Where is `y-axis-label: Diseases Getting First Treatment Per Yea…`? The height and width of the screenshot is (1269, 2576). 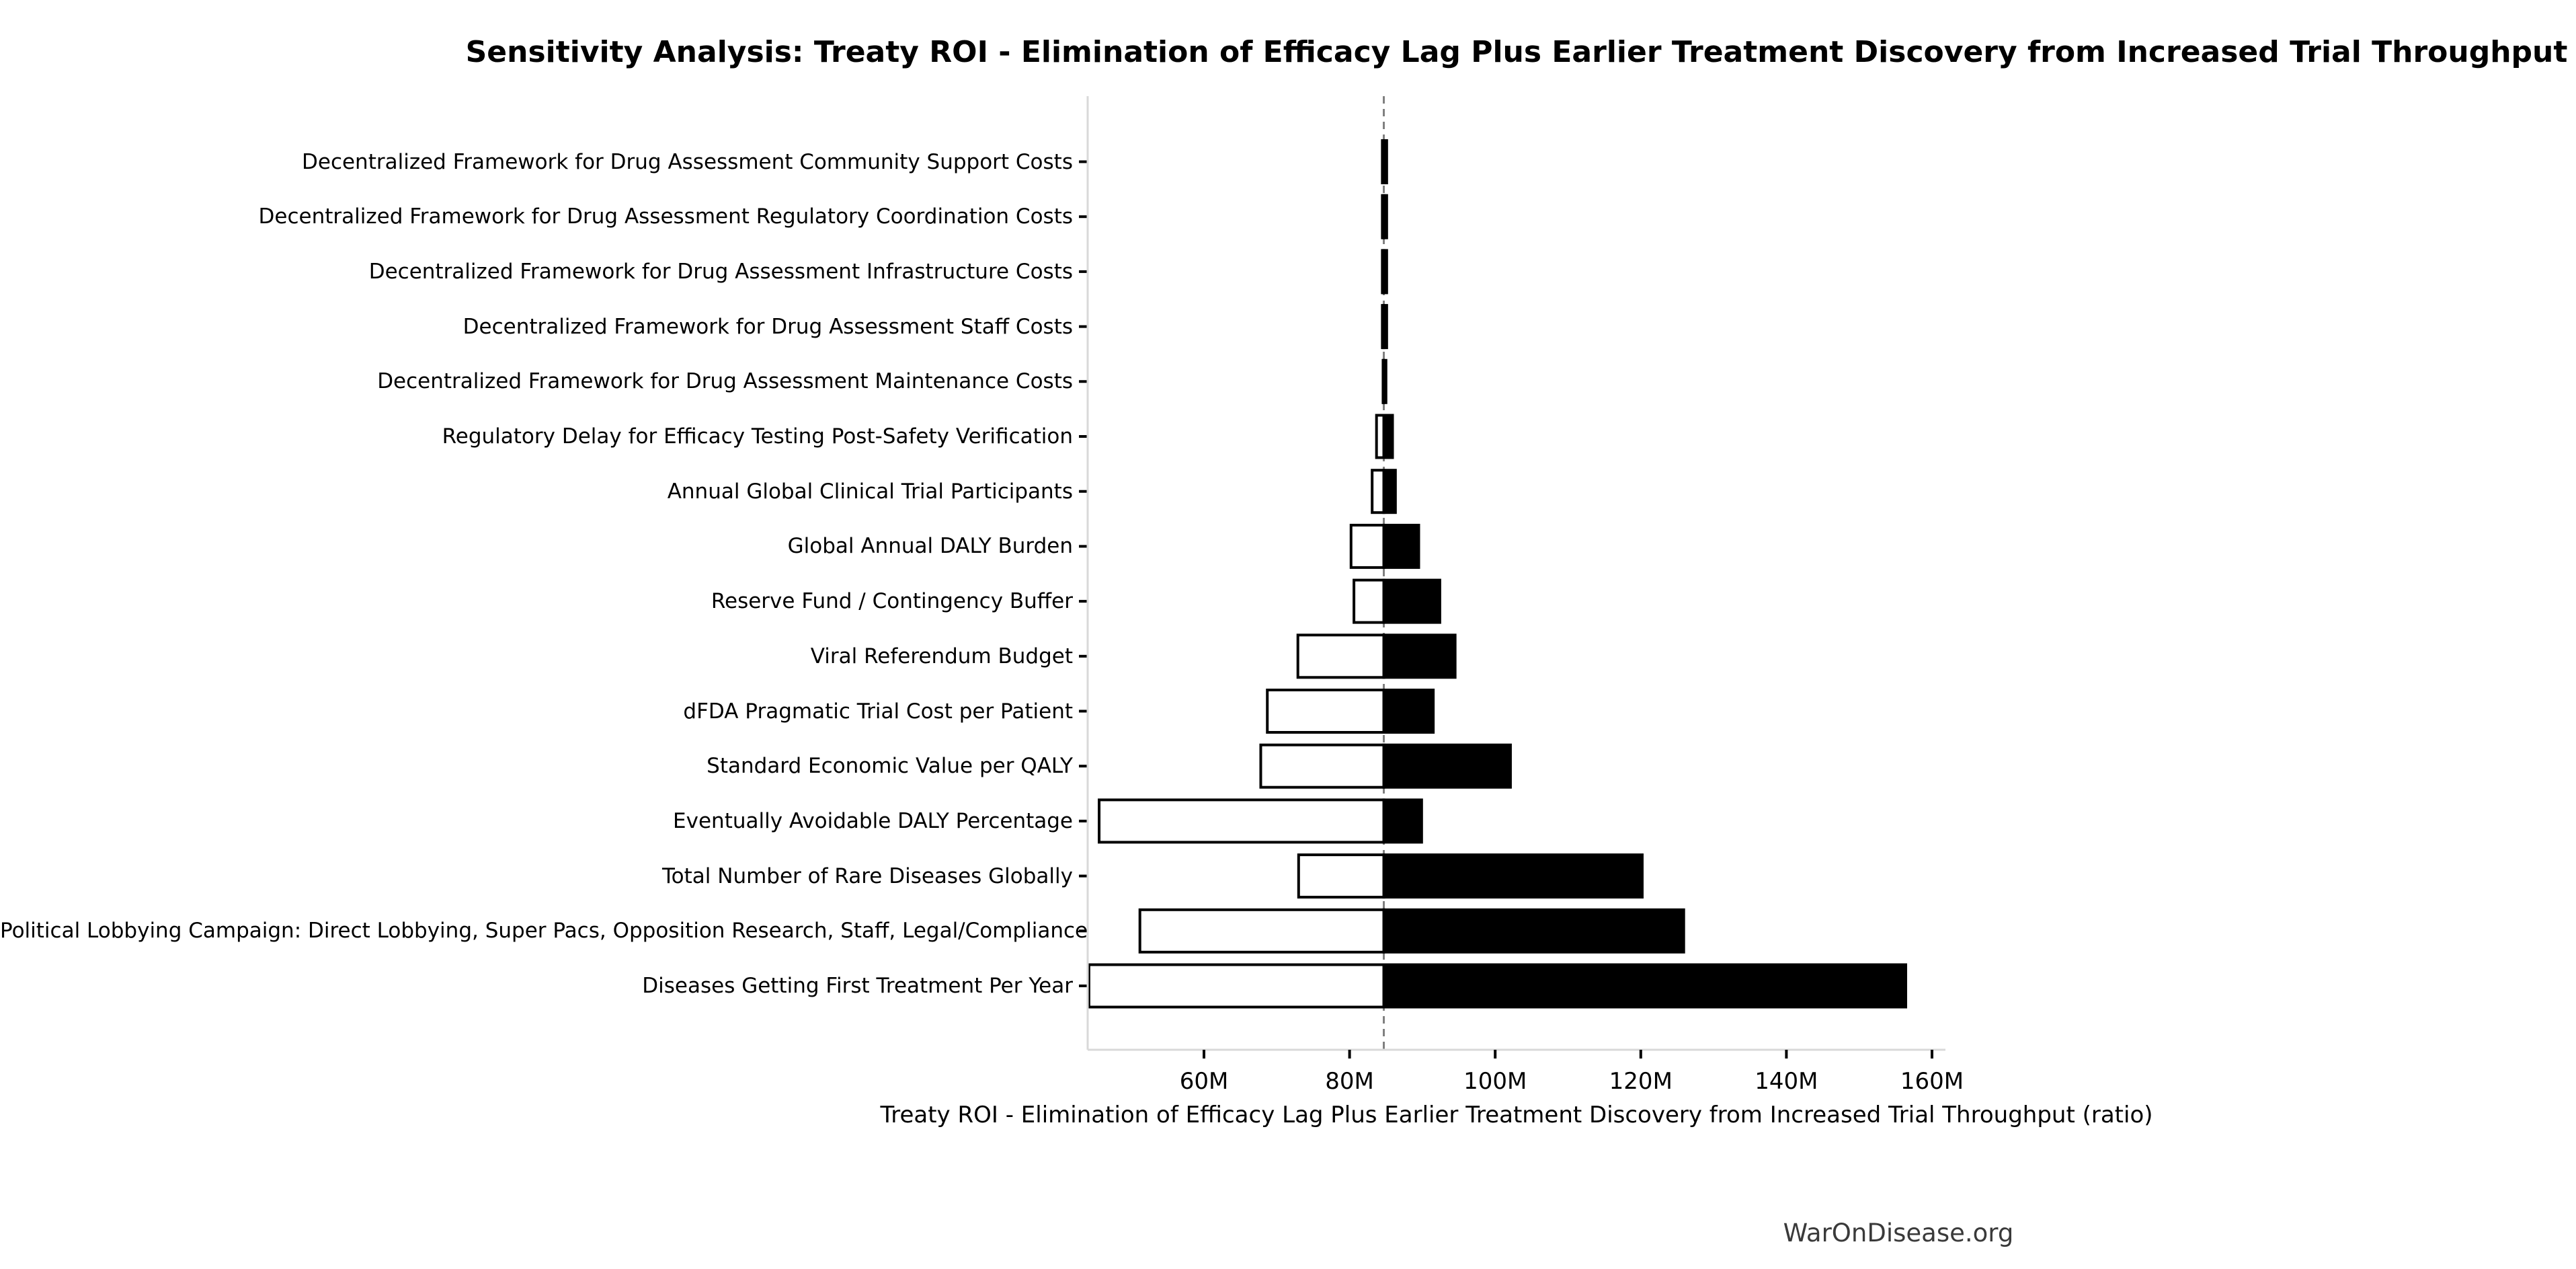 y-axis-label: Diseases Getting First Treatment Per Yea… is located at coordinates (857, 986).